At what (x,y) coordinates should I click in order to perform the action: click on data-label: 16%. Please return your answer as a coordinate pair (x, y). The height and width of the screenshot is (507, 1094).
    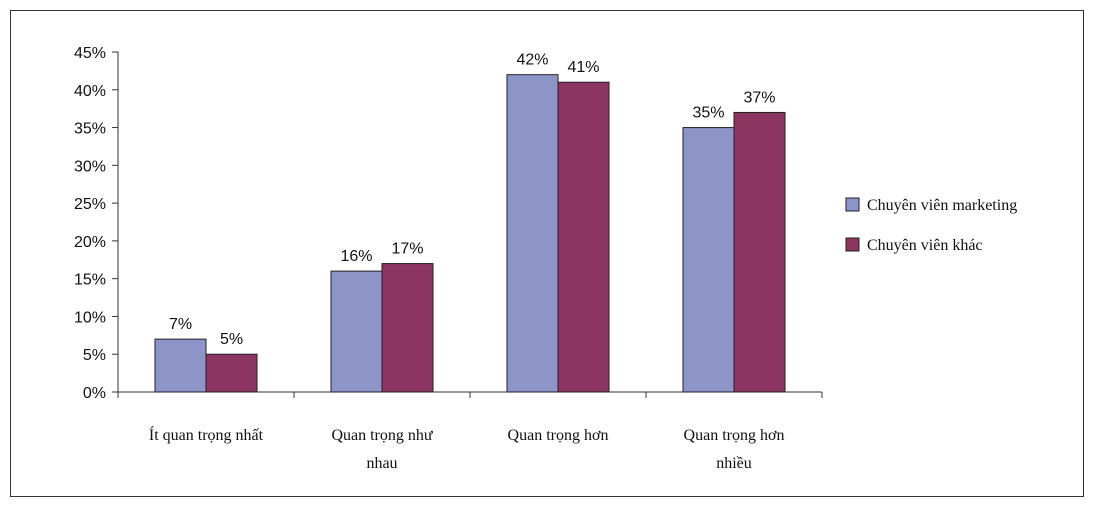
    Looking at the image, I should click on (356, 256).